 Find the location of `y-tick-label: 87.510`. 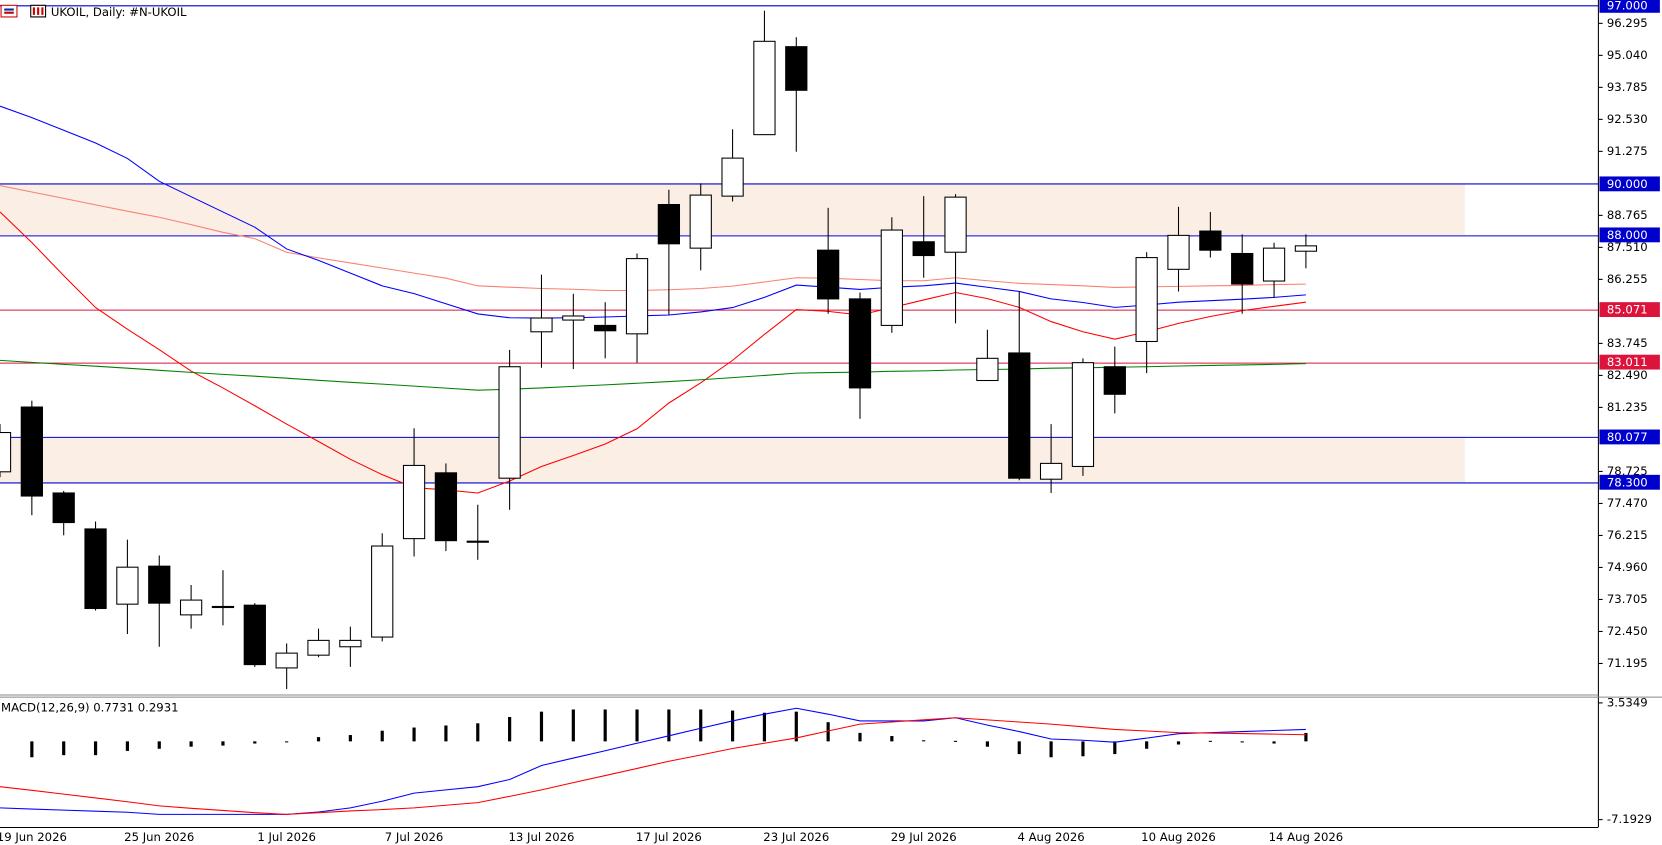

y-tick-label: 87.510 is located at coordinates (1627, 247).